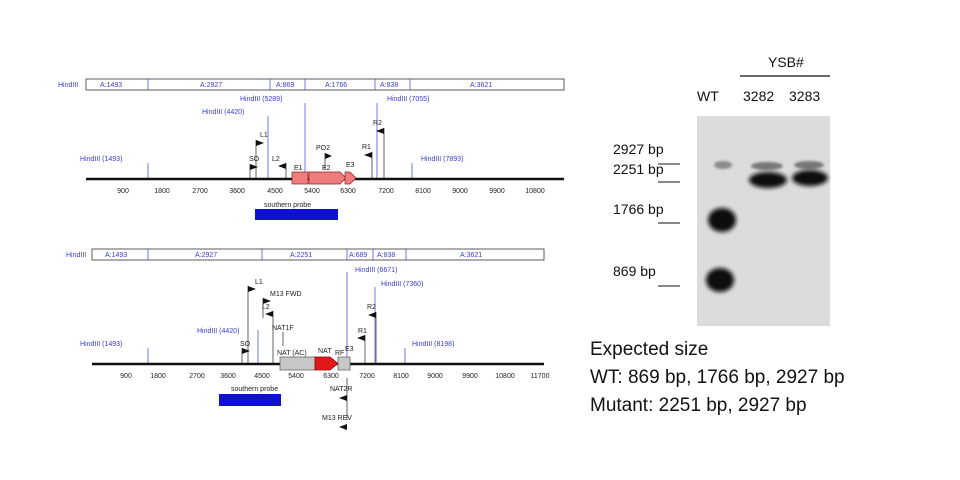 This screenshot has height=480, width=960. What do you see at coordinates (206, 255) in the screenshot?
I see `bottom-seg-label: A:2927` at bounding box center [206, 255].